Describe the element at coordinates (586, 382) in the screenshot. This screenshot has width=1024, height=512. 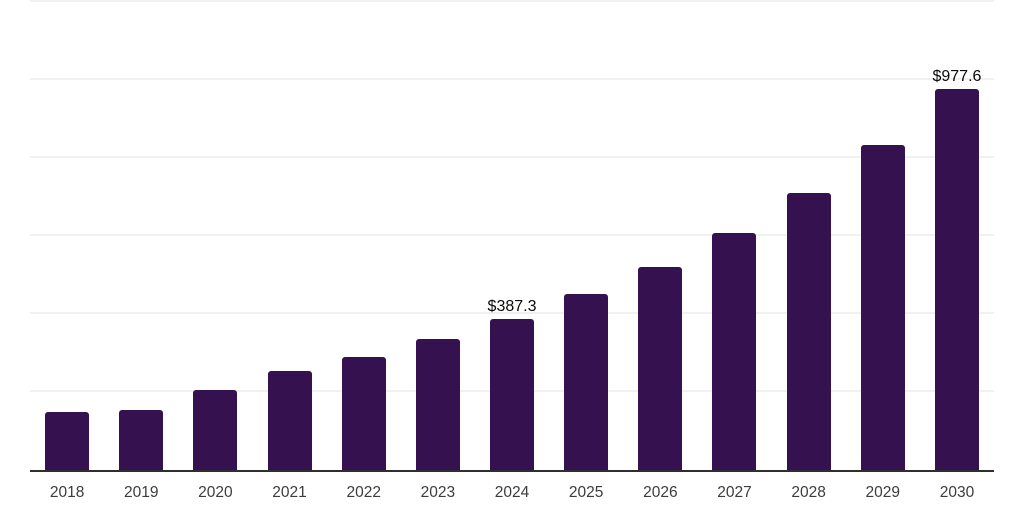
I see `bar-2025` at that location.